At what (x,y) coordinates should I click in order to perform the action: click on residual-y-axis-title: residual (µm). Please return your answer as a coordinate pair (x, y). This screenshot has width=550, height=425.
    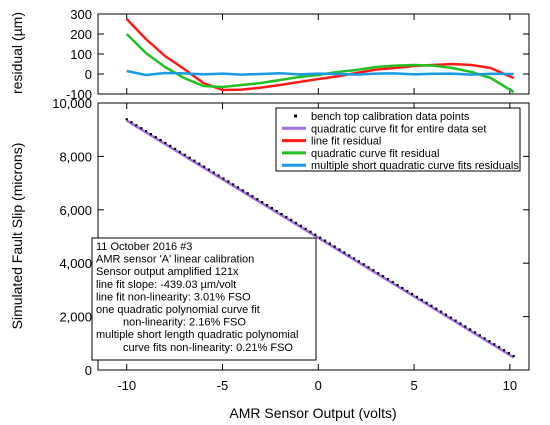
    Looking at the image, I should click on (17, 53).